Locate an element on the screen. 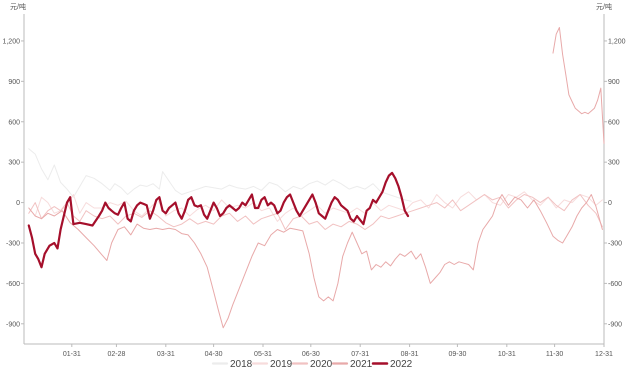 The image size is (629, 374). y-tick-label-left: 300 is located at coordinates (14, 163).